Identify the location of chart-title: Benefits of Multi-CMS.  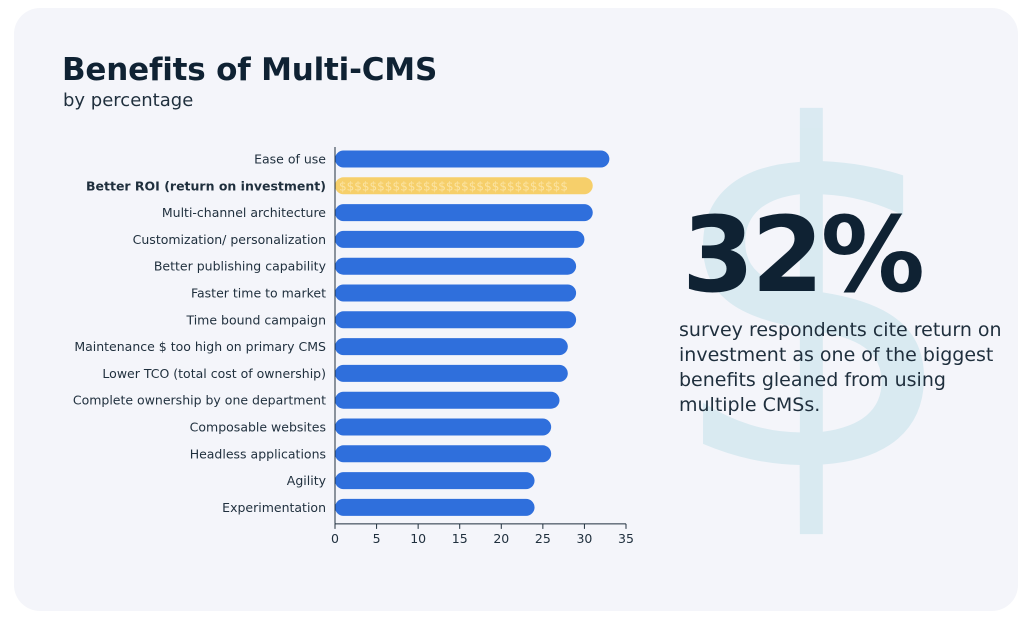
(250, 70).